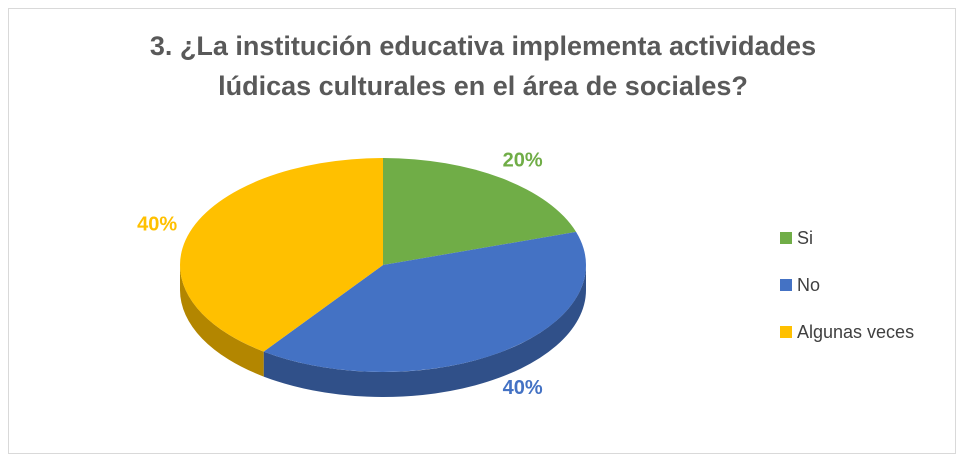 The height and width of the screenshot is (465, 966). I want to click on legend-label: Si, so click(805, 238).